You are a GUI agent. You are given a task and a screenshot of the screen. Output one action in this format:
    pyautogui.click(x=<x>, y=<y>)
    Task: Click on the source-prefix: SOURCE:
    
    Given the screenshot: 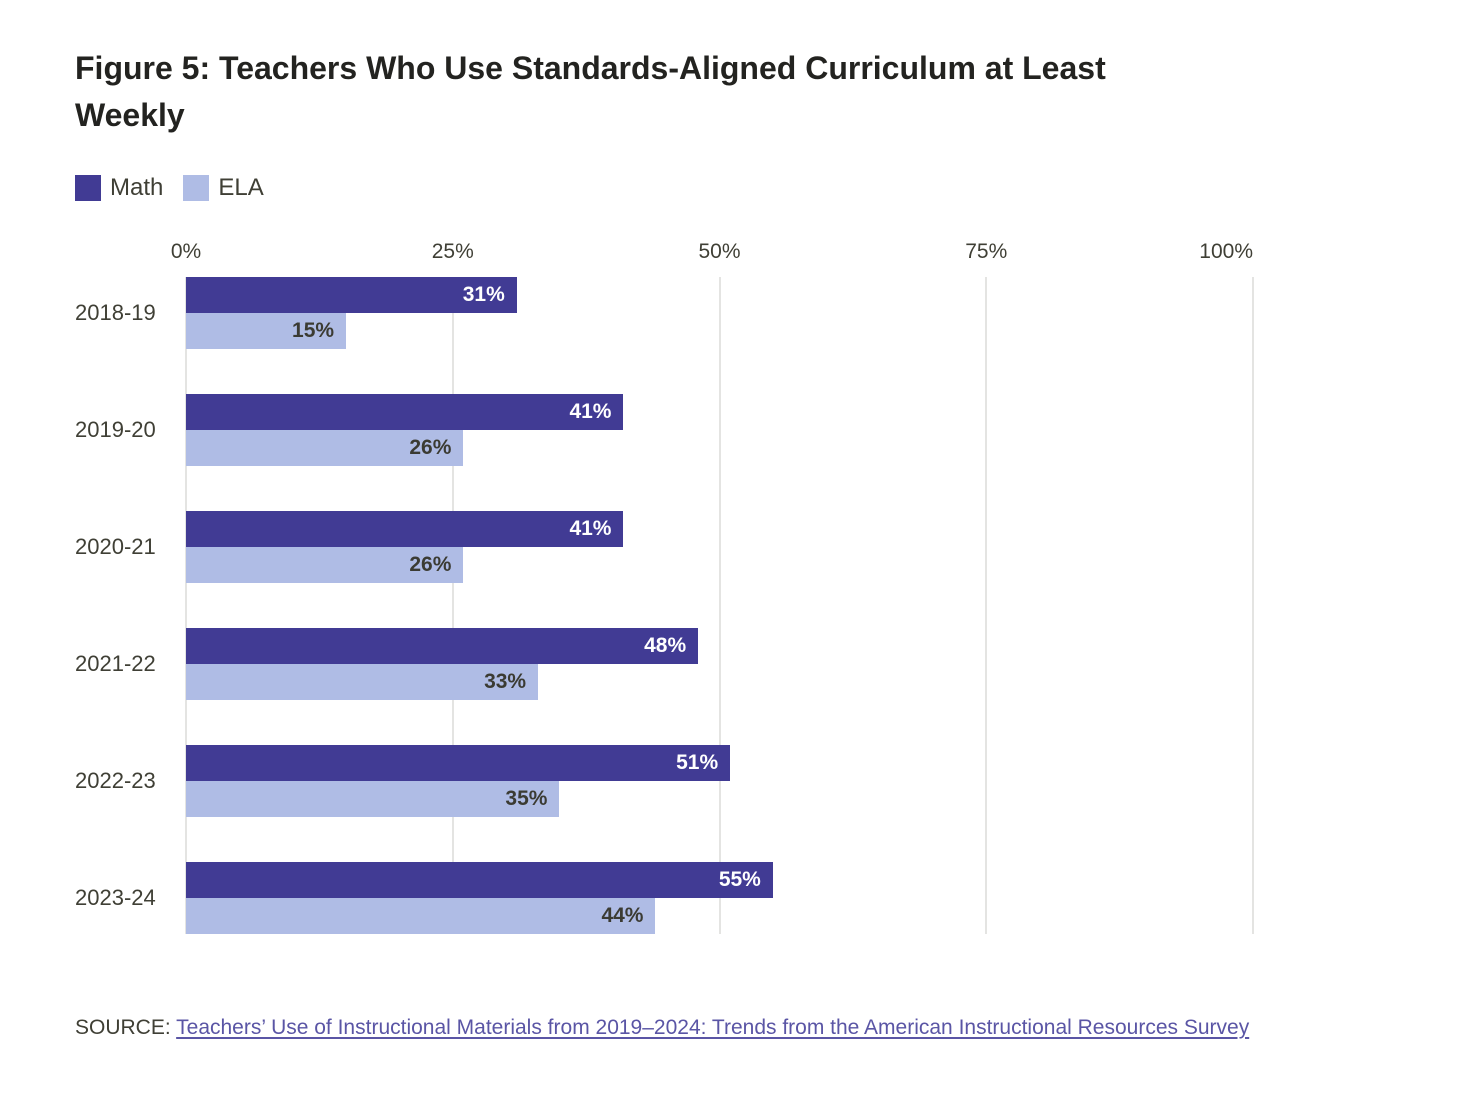 What is the action you would take?
    pyautogui.click(x=126, y=1027)
    